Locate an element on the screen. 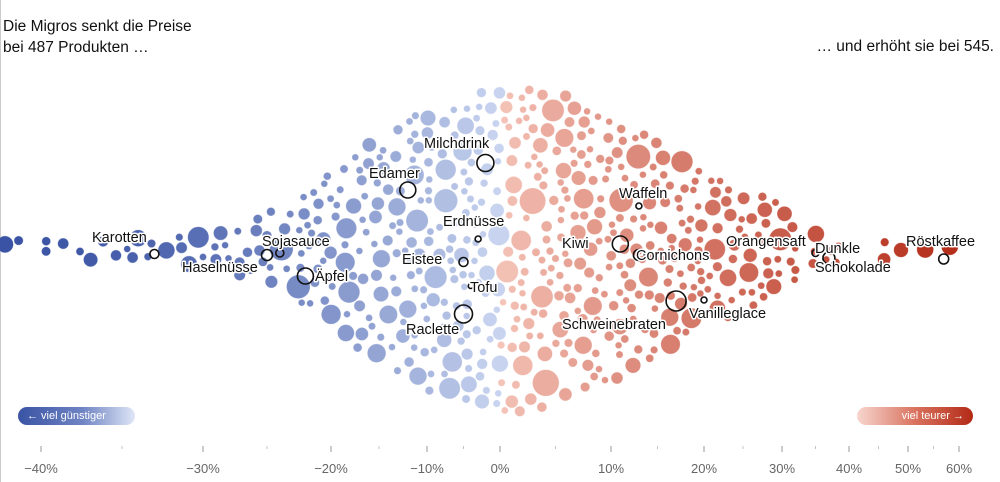 This screenshot has width=1000, height=482. highlight-marker-karotten is located at coordinates (154, 254).